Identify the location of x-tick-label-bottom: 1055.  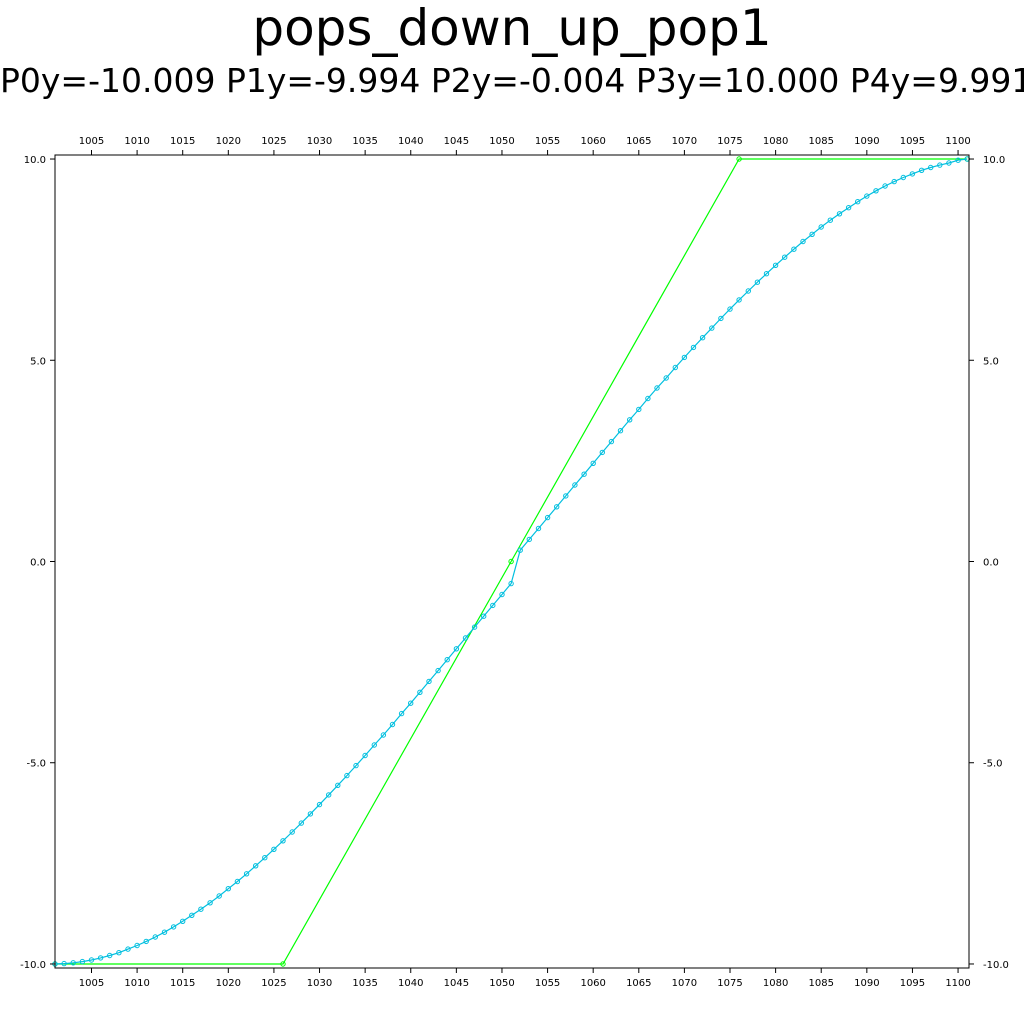
(547, 983).